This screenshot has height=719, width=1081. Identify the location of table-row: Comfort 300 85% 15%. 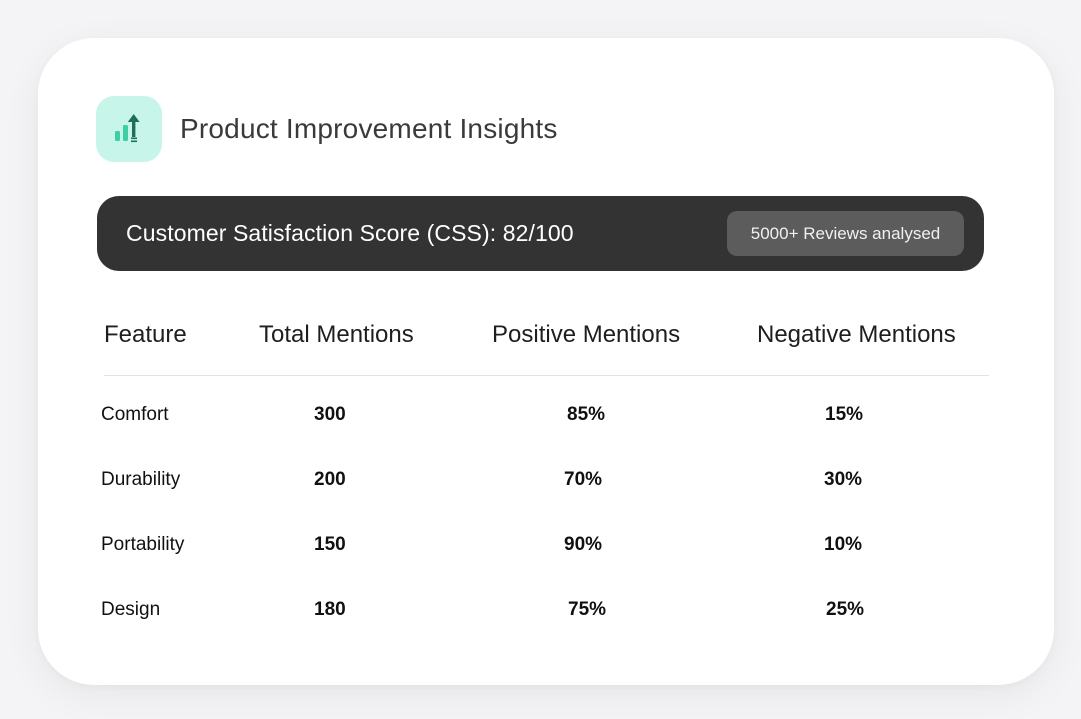
(545, 408).